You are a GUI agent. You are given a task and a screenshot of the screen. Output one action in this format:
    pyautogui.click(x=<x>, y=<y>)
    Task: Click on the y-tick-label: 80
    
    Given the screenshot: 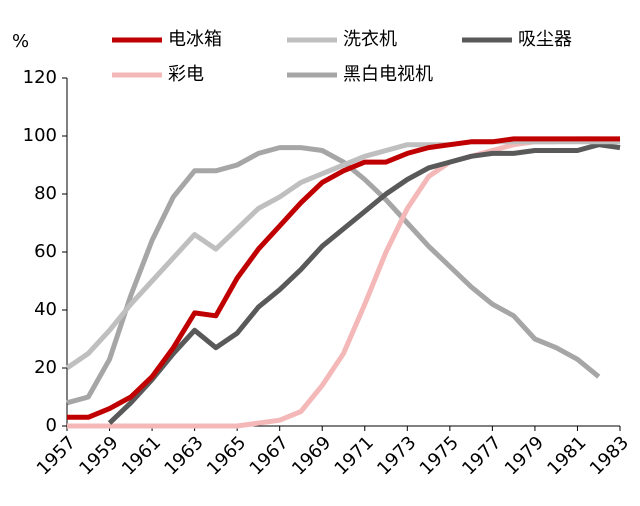 What is the action you would take?
    pyautogui.click(x=45, y=193)
    